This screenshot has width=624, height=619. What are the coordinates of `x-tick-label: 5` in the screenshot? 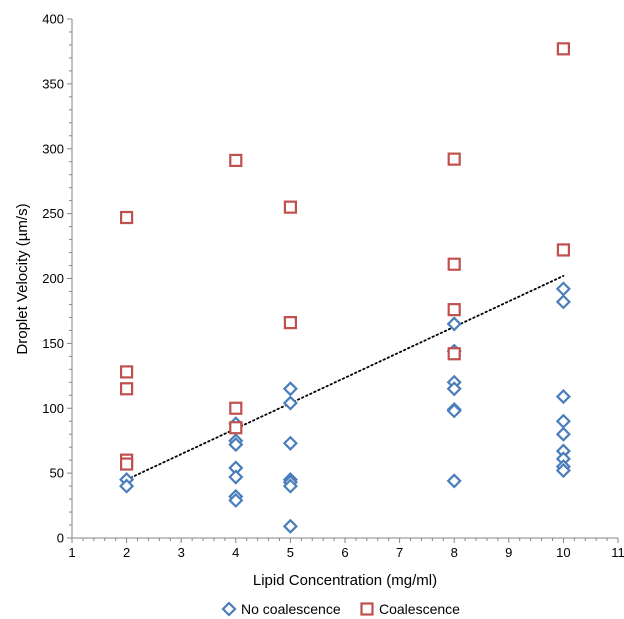 It's located at (290, 552).